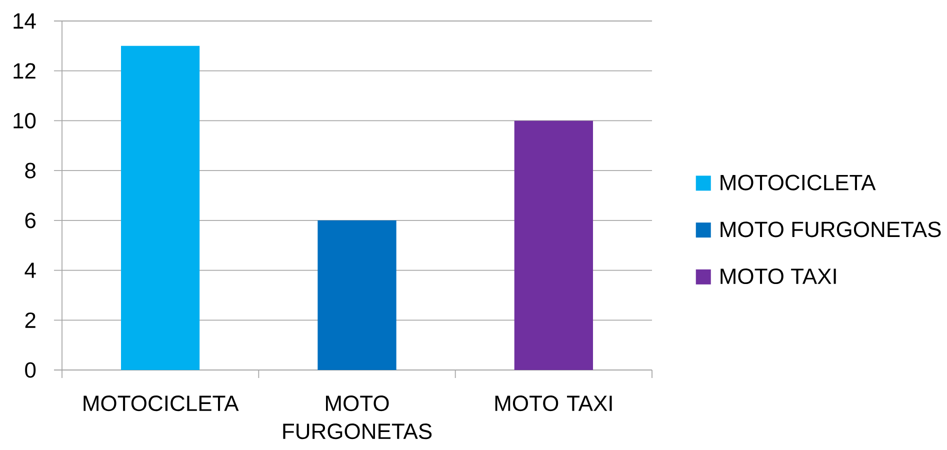 This screenshot has width=947, height=450. Describe the element at coordinates (25, 120) in the screenshot. I see `y-tick-label: 10` at that location.